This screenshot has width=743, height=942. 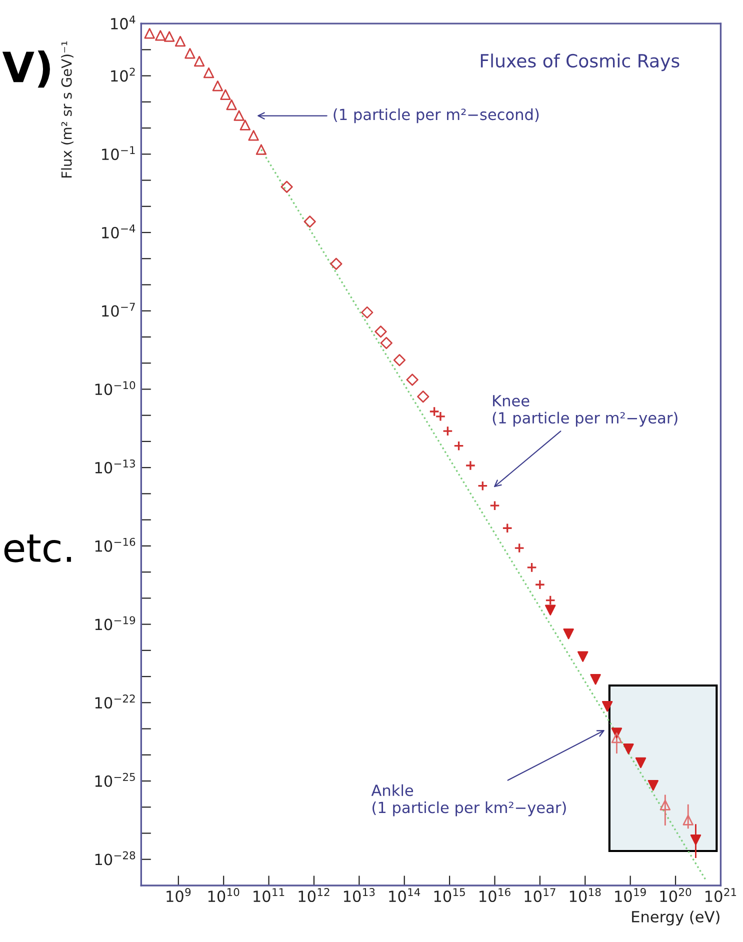 What do you see at coordinates (468, 800) in the screenshot?
I see `annotation: Ankle (1 particle per km²−year)` at bounding box center [468, 800].